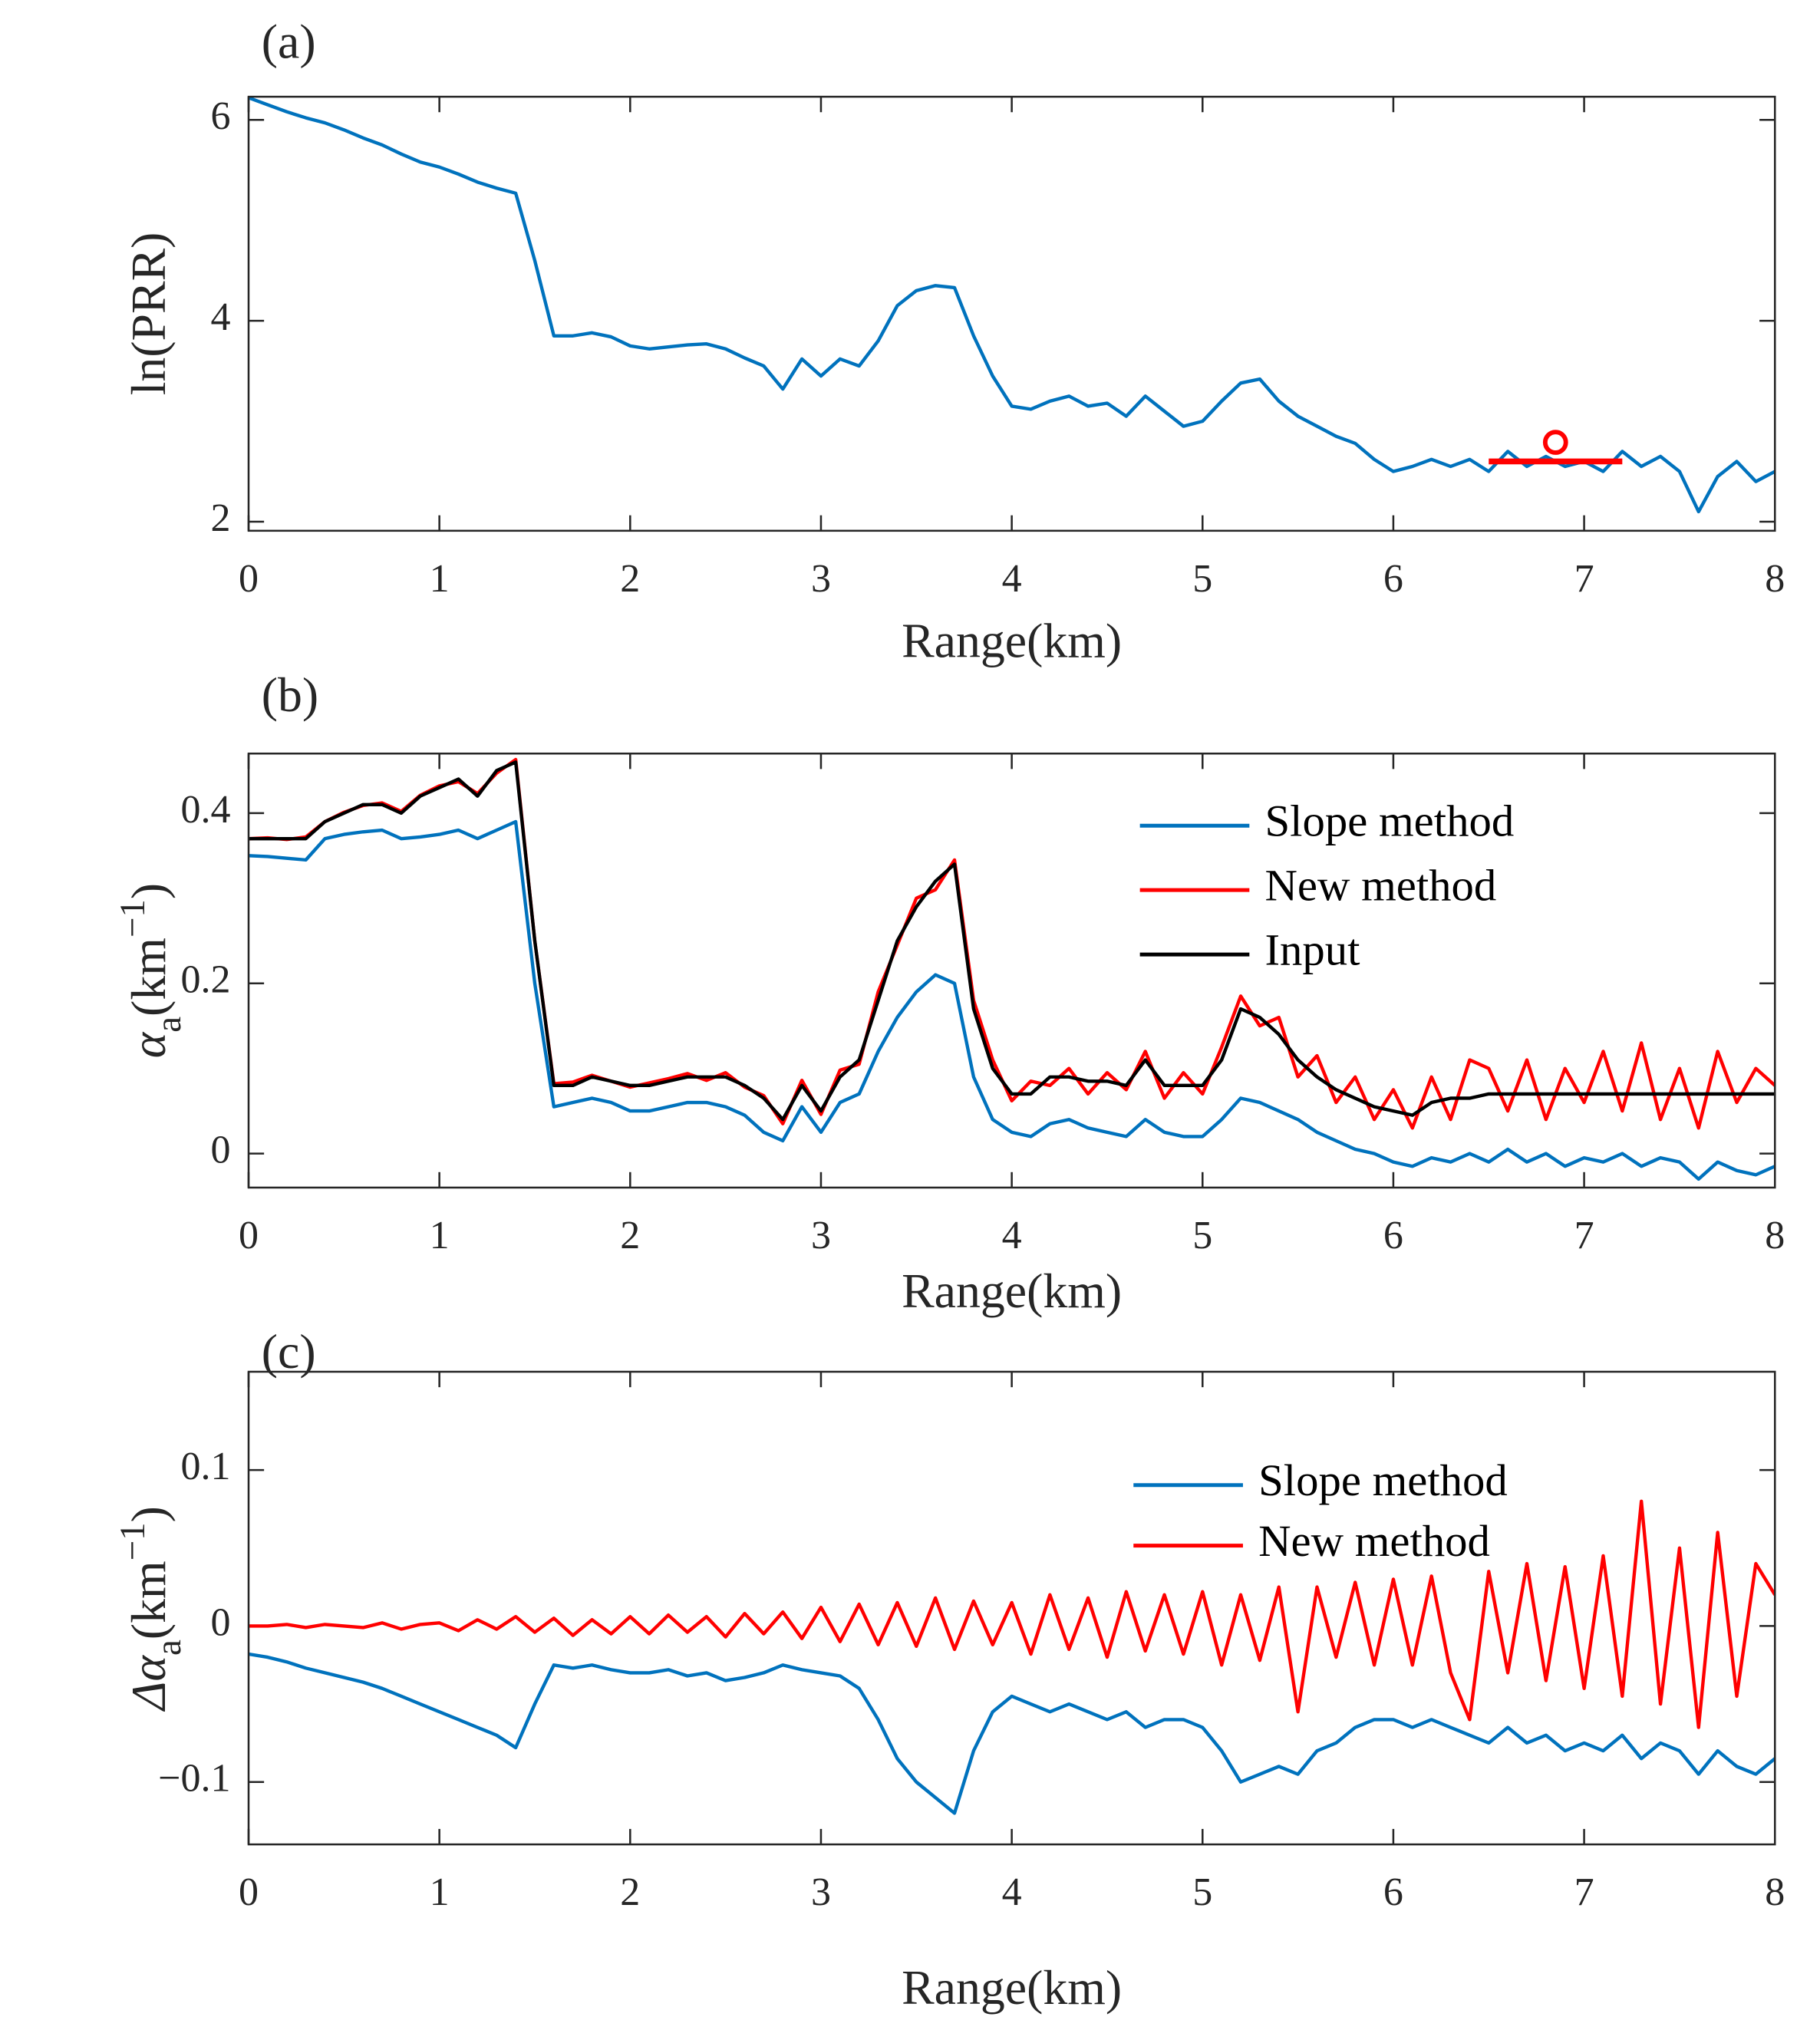 This screenshot has width=1820, height=2030. I want to click on y-axis-label: αa(km−1), so click(151, 970).